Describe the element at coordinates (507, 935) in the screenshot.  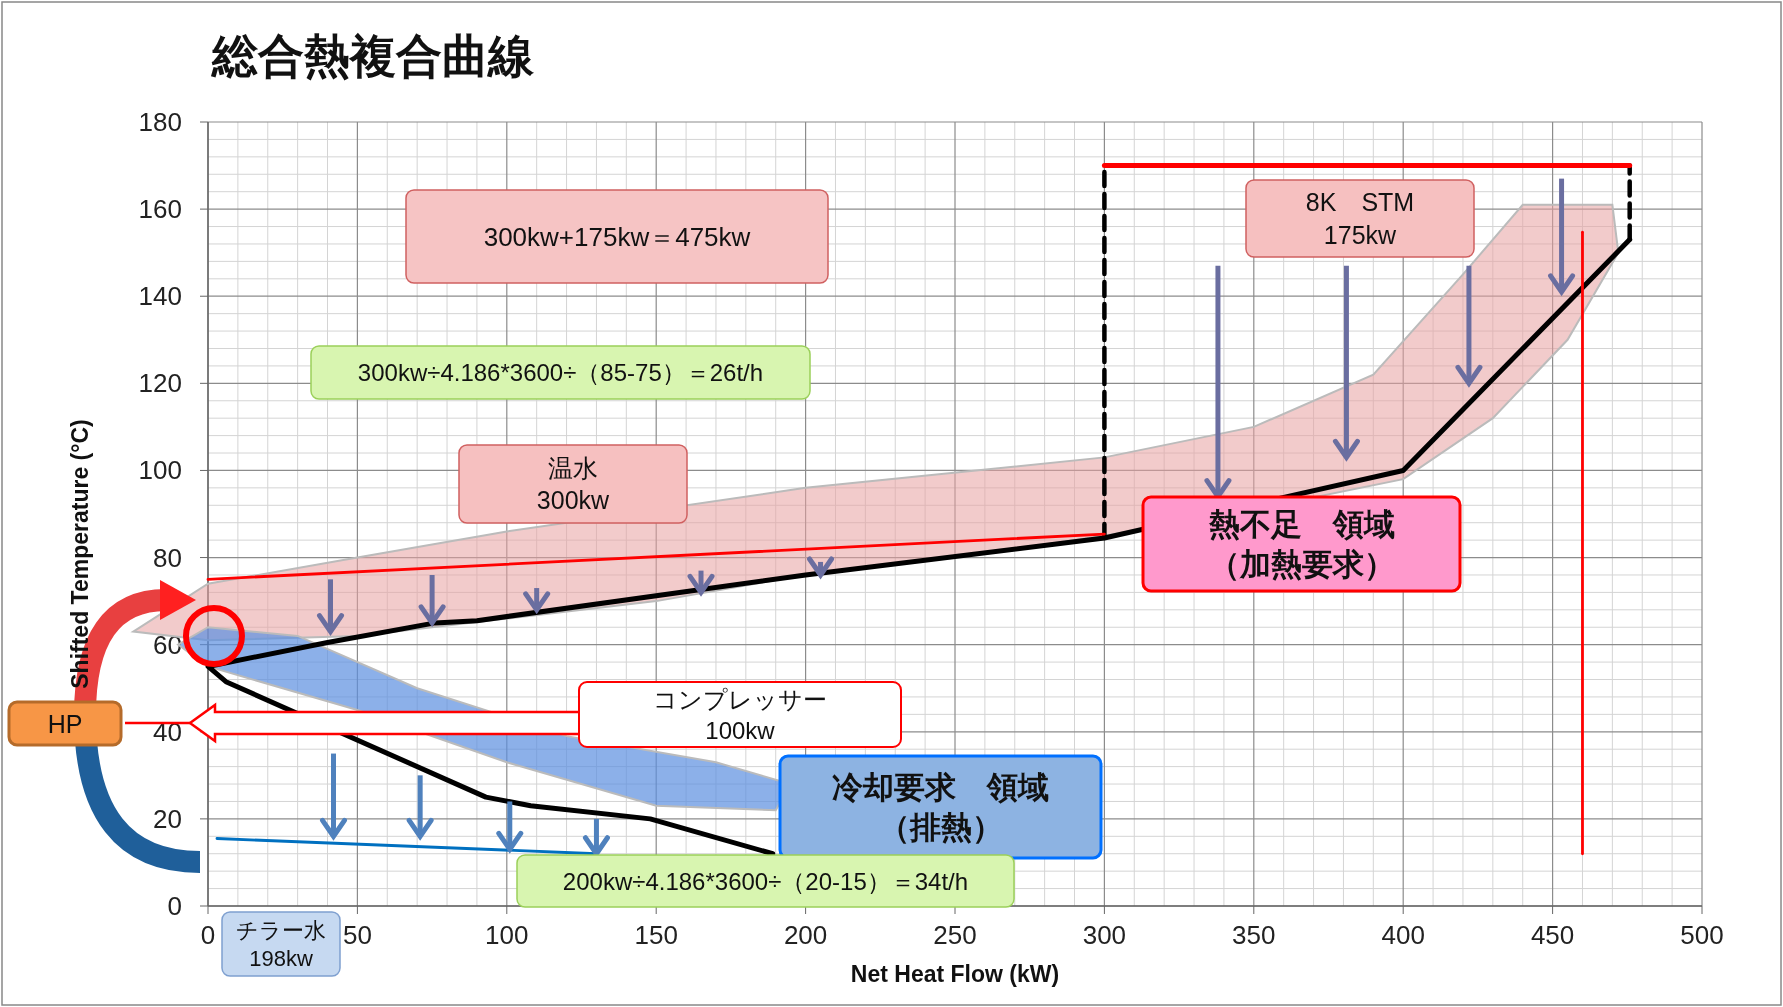
I see `x-tick-label: 100` at that location.